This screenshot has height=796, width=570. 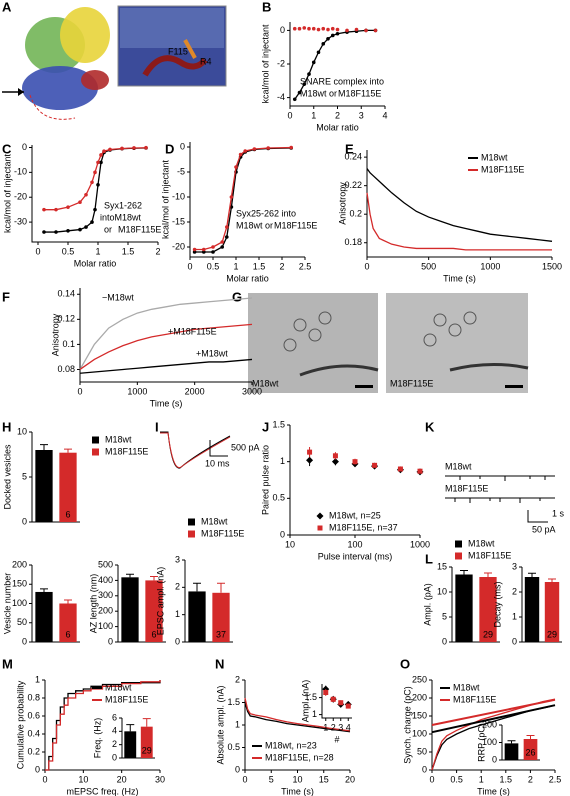 I want to click on em-image, so click(x=388, y=343).